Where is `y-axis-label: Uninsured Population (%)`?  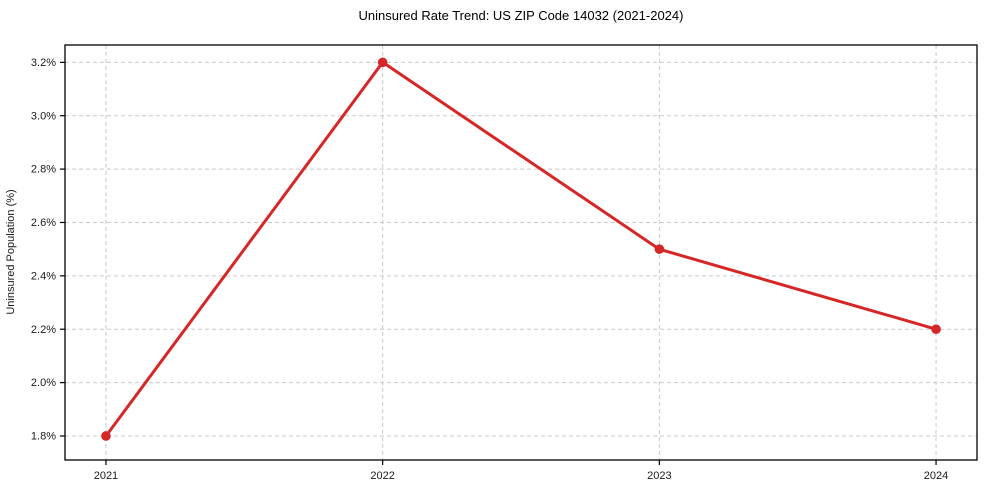
y-axis-label: Uninsured Population (%) is located at coordinates (11, 251).